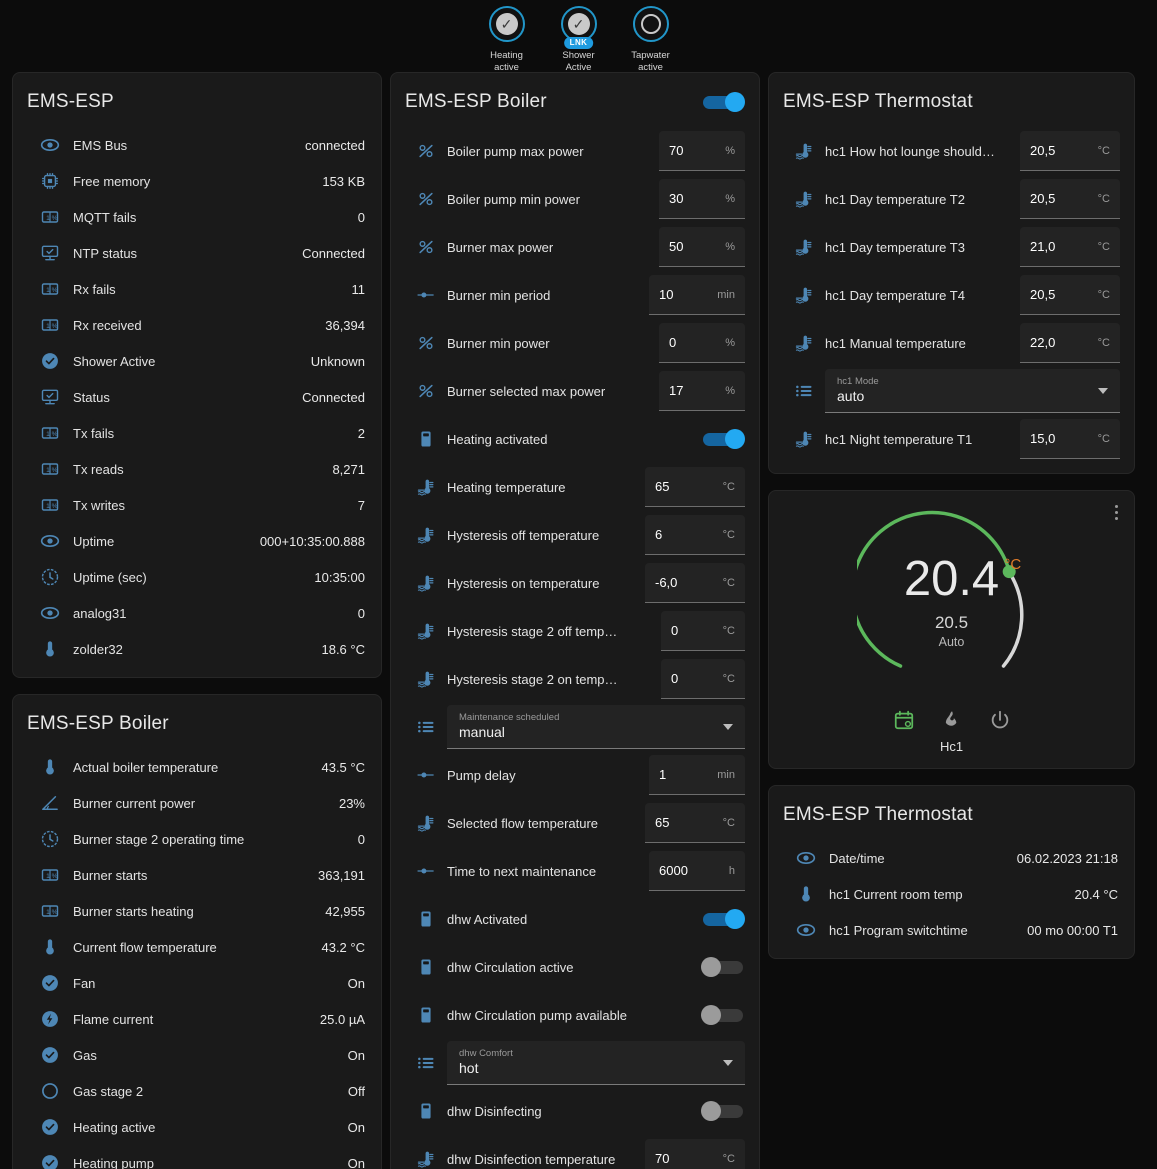  What do you see at coordinates (951, 930) in the screenshot?
I see `list-item: hc1 Program switchtime 00 mo 00:00 T1` at bounding box center [951, 930].